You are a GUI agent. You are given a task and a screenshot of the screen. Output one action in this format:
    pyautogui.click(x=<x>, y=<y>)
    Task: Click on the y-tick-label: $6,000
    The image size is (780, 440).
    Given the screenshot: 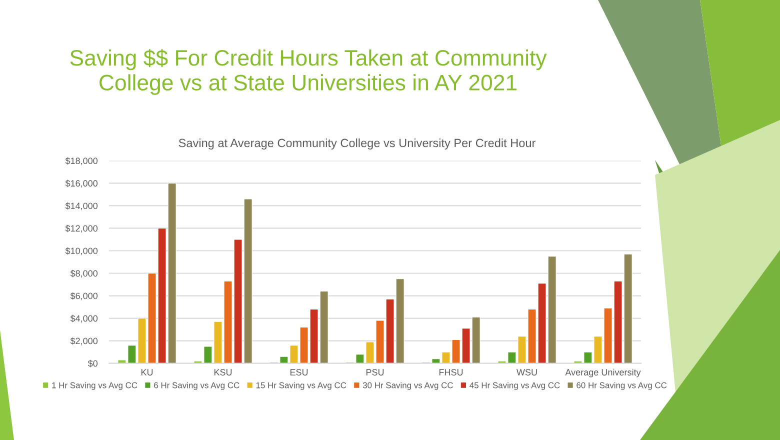 What is the action you would take?
    pyautogui.click(x=84, y=296)
    